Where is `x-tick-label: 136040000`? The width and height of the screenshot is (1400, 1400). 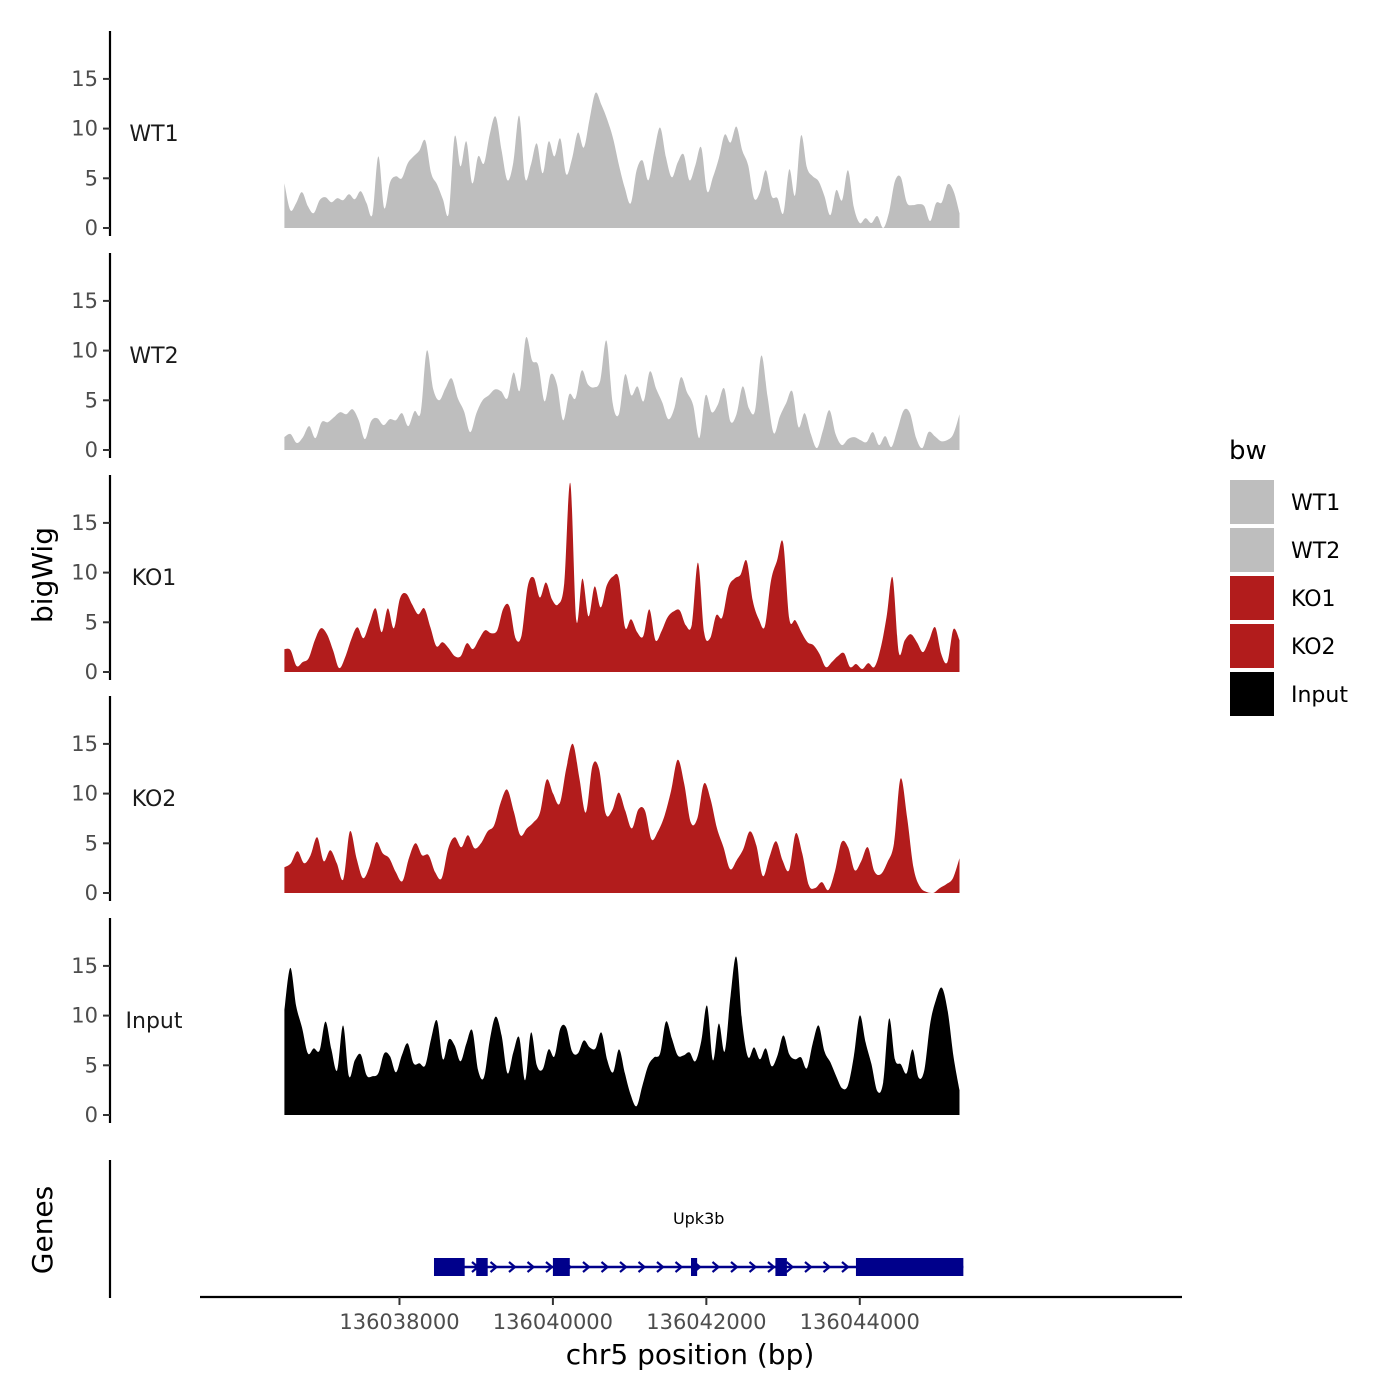
x-tick-label: 136040000 is located at coordinates (553, 1322).